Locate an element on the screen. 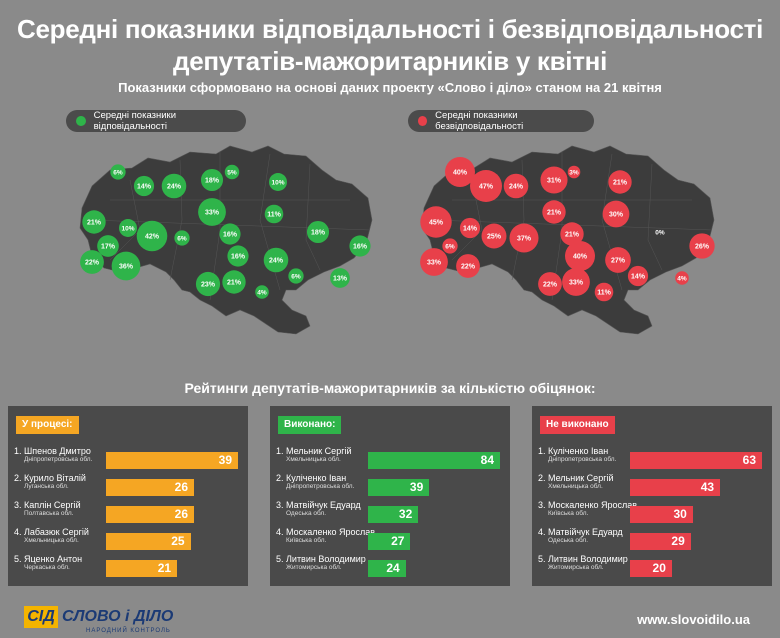 The height and width of the screenshot is (638, 780). deputy-region: Дніпропетровська обл. is located at coordinates (582, 459).